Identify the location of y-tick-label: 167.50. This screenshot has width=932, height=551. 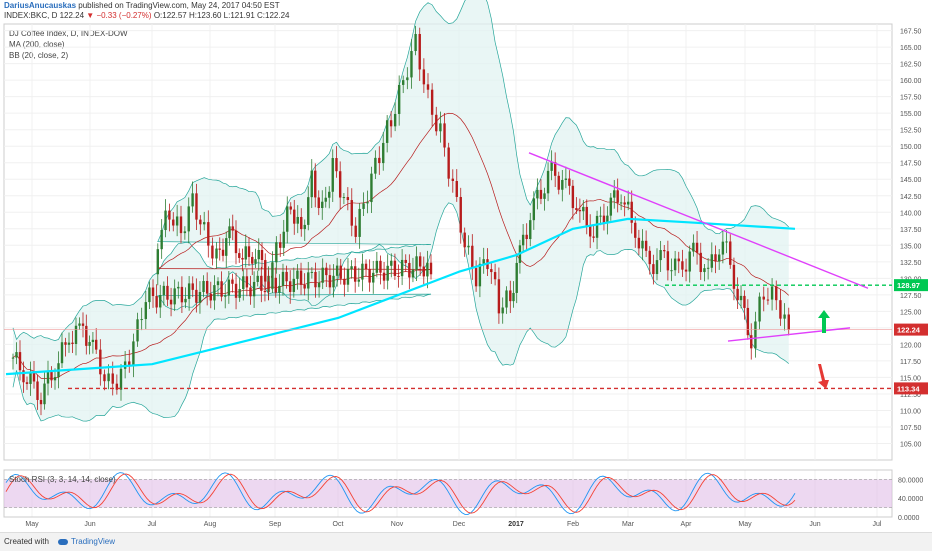
(911, 32).